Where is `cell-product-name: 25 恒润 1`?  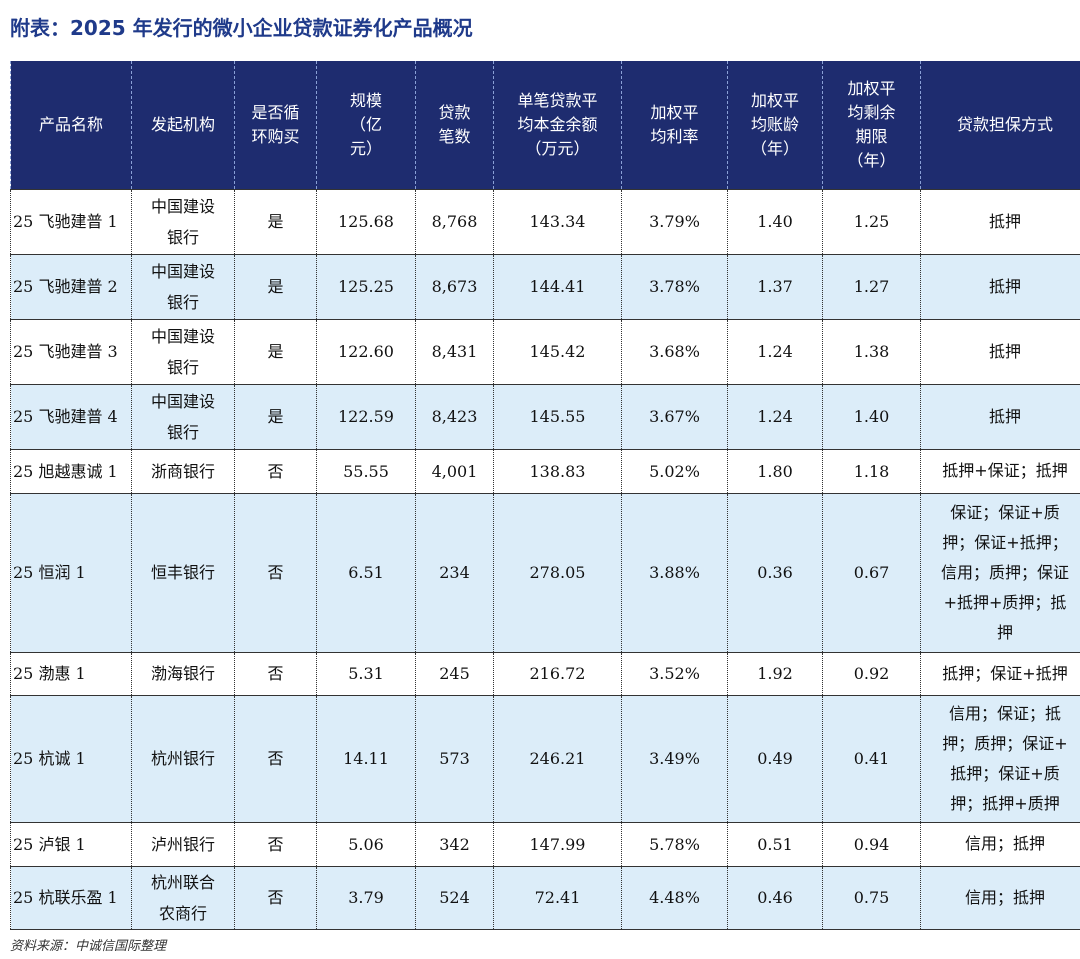 cell-product-name: 25 恒润 1 is located at coordinates (71, 572).